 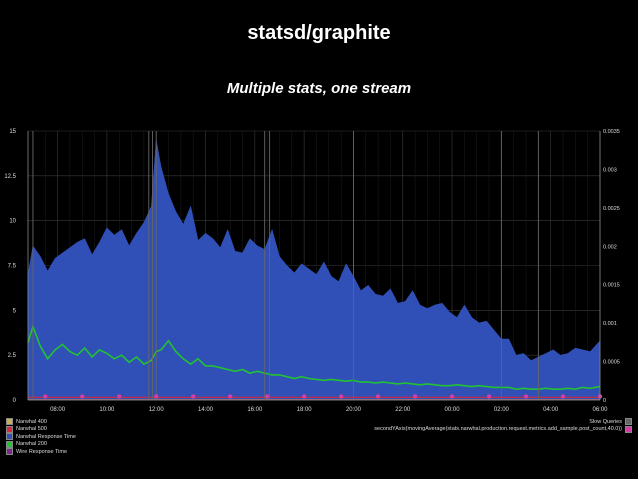 What do you see at coordinates (157, 410) in the screenshot?
I see `x-tick-label: 12:00` at bounding box center [157, 410].